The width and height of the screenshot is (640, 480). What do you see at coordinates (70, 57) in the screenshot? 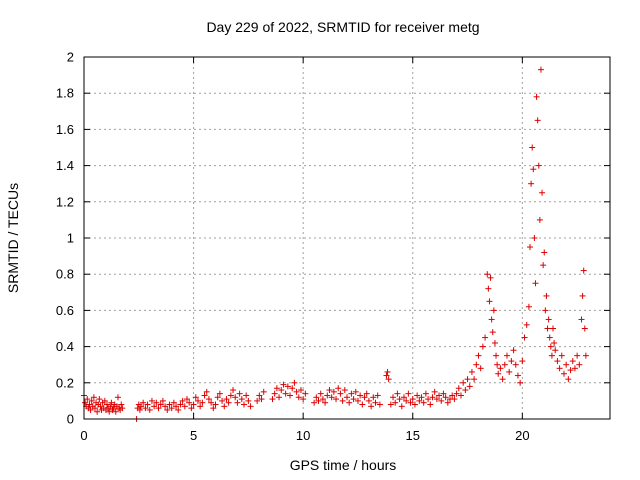
I see `y-tick-label: 2` at bounding box center [70, 57].